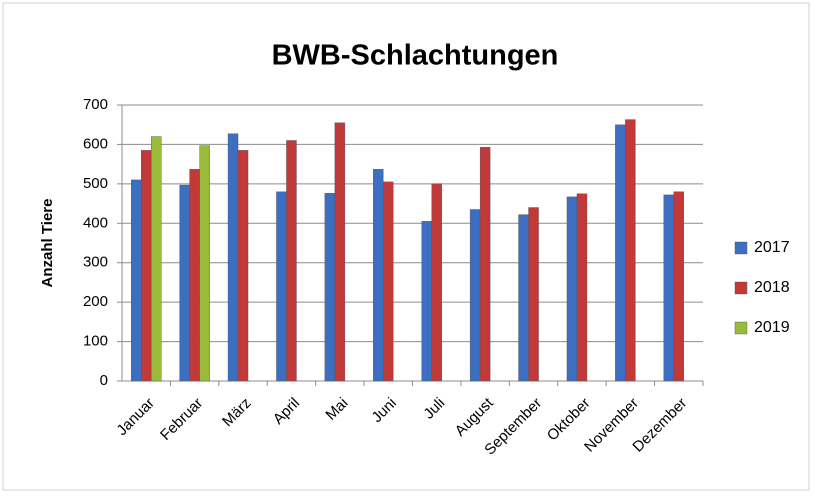 The width and height of the screenshot is (817, 500). Describe the element at coordinates (95, 301) in the screenshot. I see `y-tick-label: 200` at that location.